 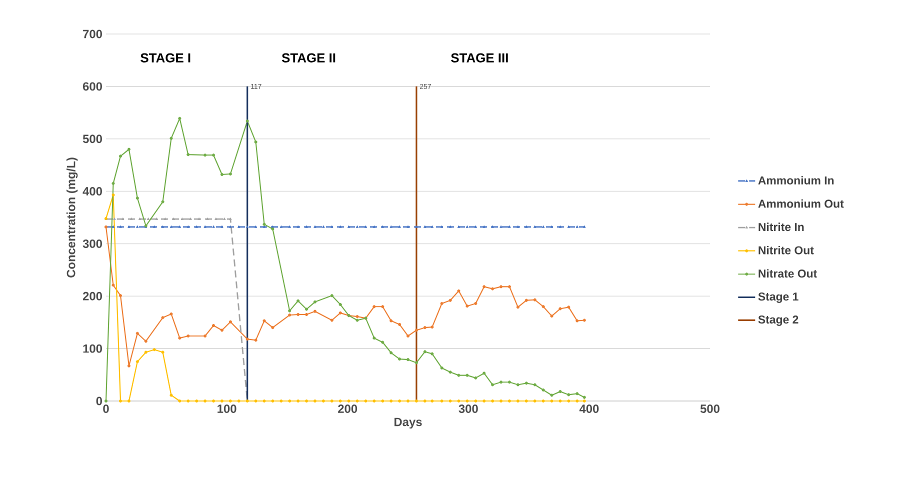 What do you see at coordinates (801, 203) in the screenshot?
I see `legend-label: Ammonium Out` at bounding box center [801, 203].